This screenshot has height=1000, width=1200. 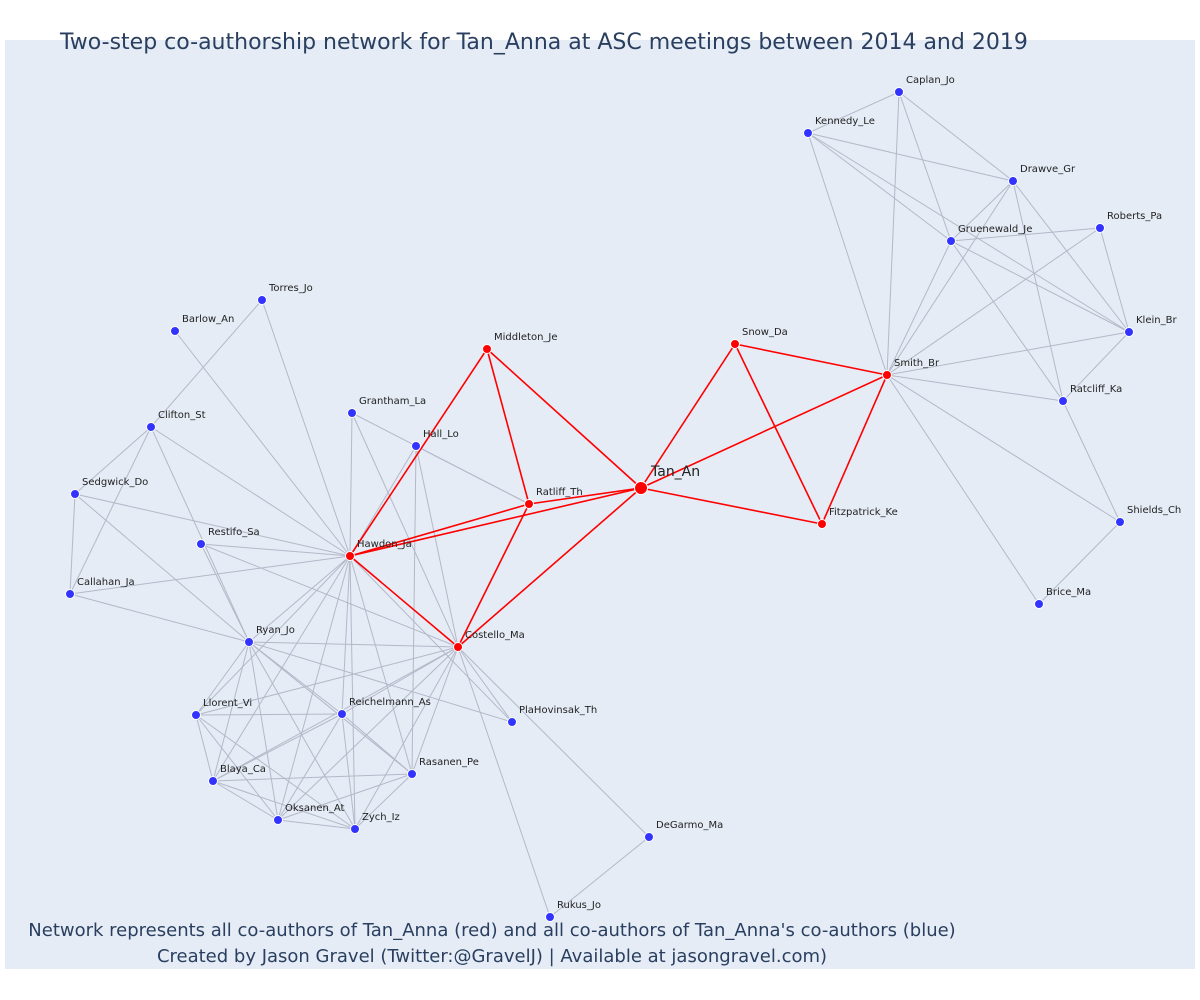 I want to click on node-brice_ma, so click(x=1039, y=604).